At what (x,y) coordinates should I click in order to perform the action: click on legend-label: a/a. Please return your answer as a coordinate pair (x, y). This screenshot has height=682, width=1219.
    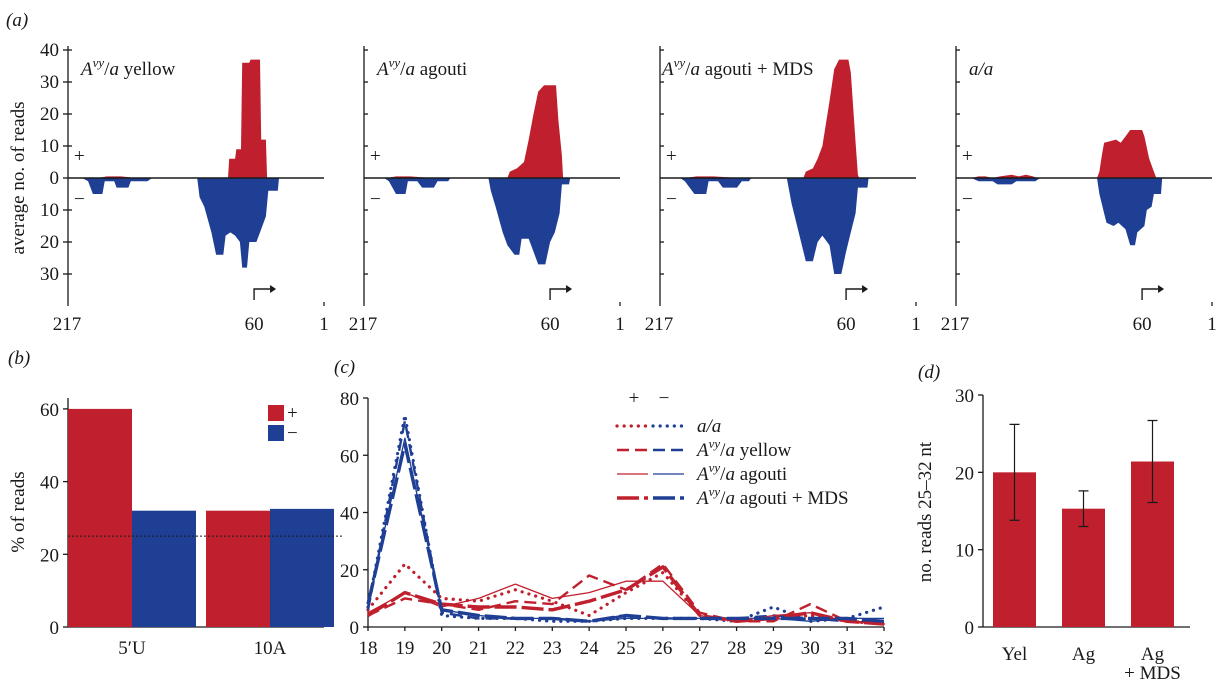
    Looking at the image, I should click on (709, 426).